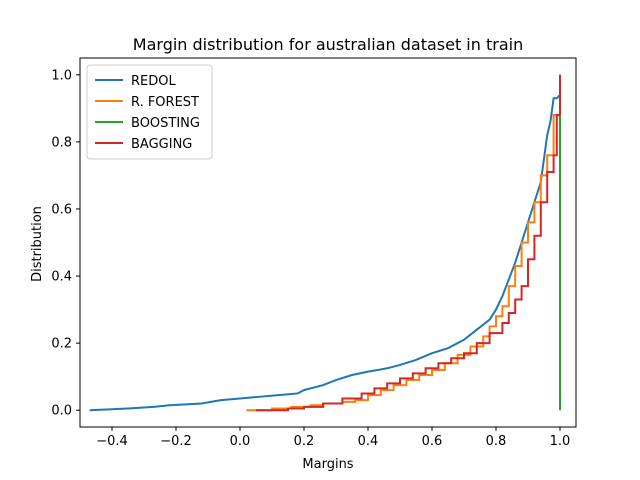 The width and height of the screenshot is (640, 480). Describe the element at coordinates (432, 441) in the screenshot. I see `x-tick-label: 0.6` at that location.